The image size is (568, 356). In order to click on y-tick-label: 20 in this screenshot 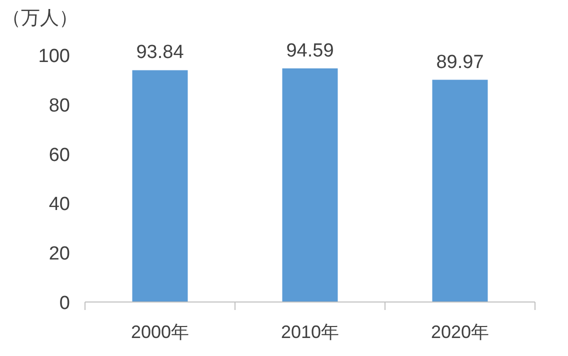, I will do `click(59, 254)`.